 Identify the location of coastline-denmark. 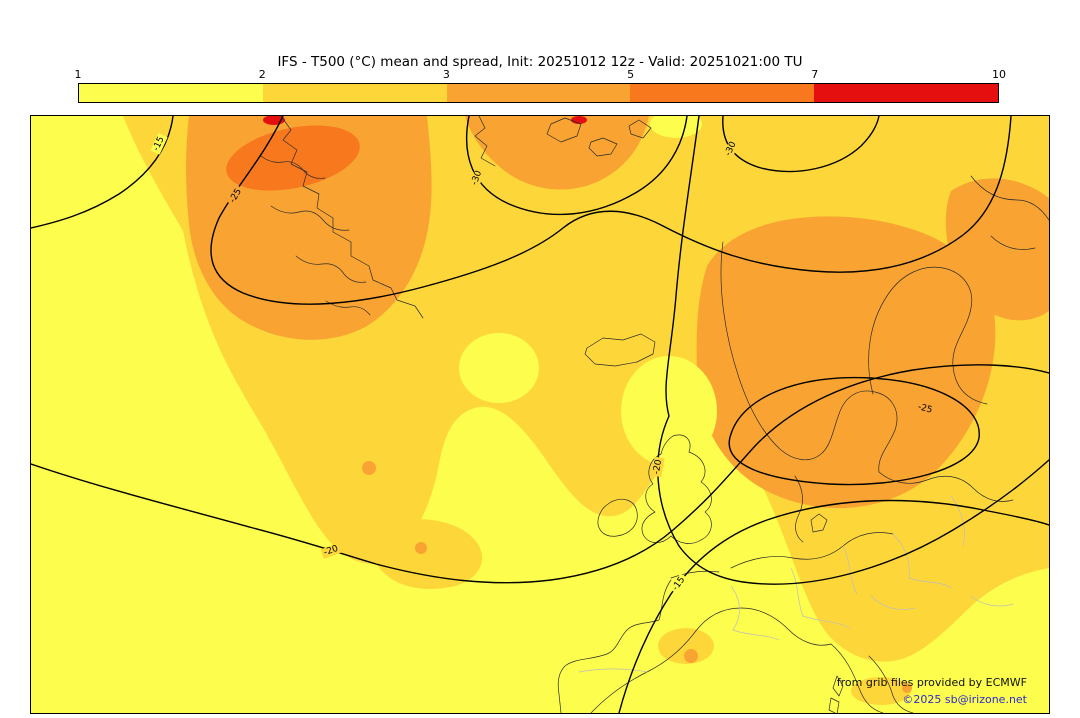
(799, 509).